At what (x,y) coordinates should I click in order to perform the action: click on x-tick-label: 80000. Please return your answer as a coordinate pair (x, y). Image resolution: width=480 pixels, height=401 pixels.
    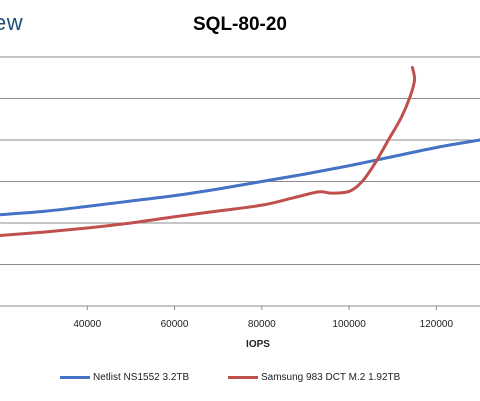
    Looking at the image, I should click on (262, 324).